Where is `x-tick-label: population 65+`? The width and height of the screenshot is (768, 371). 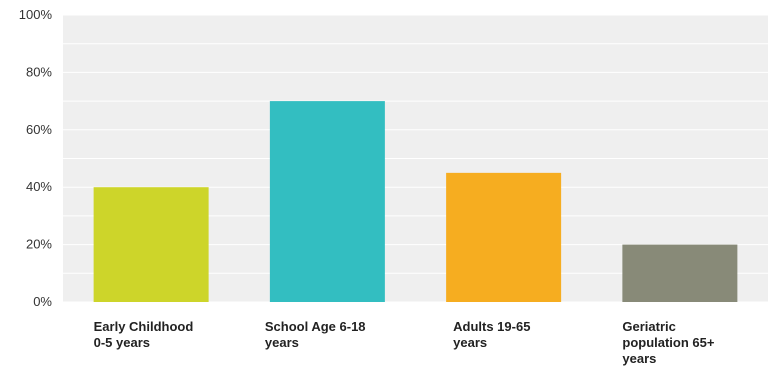 x-tick-label: population 65+ is located at coordinates (668, 342).